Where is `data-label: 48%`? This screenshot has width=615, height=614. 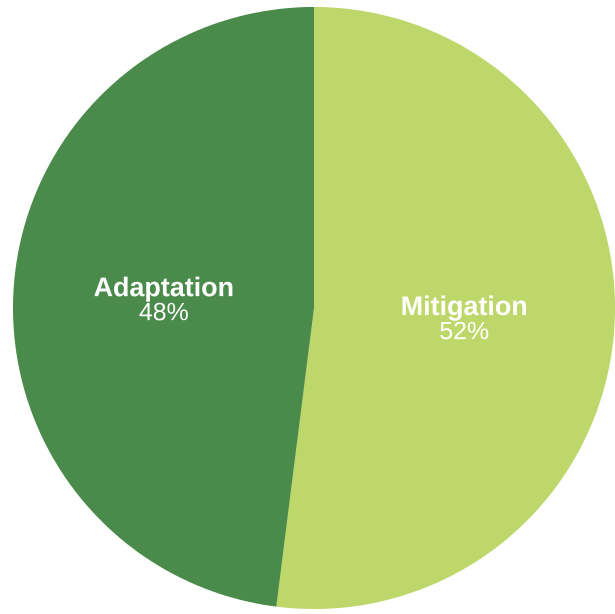
data-label: 48% is located at coordinates (163, 311).